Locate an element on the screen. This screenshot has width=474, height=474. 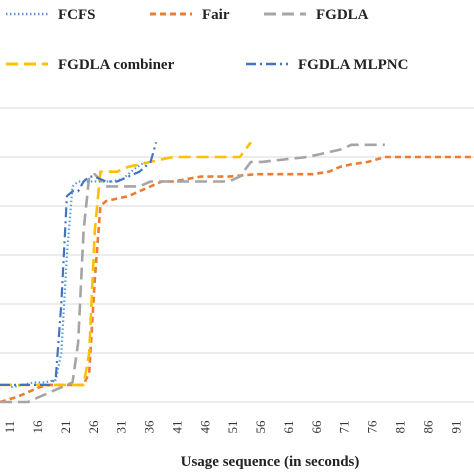
legend-label: FGDLA MLPNC is located at coordinates (353, 65).